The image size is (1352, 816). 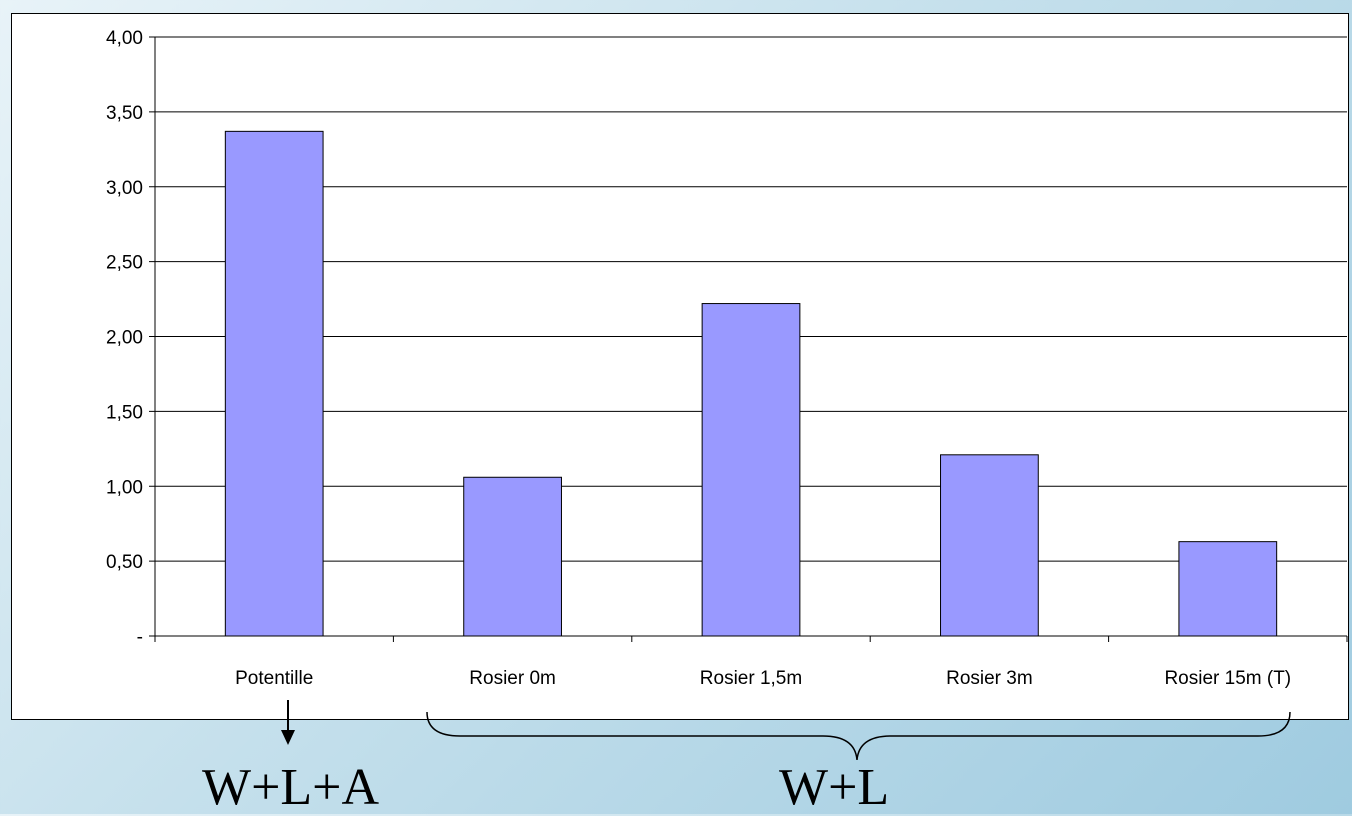 What do you see at coordinates (1227, 678) in the screenshot?
I see `x-tick-label: Rosier 15m (T)` at bounding box center [1227, 678].